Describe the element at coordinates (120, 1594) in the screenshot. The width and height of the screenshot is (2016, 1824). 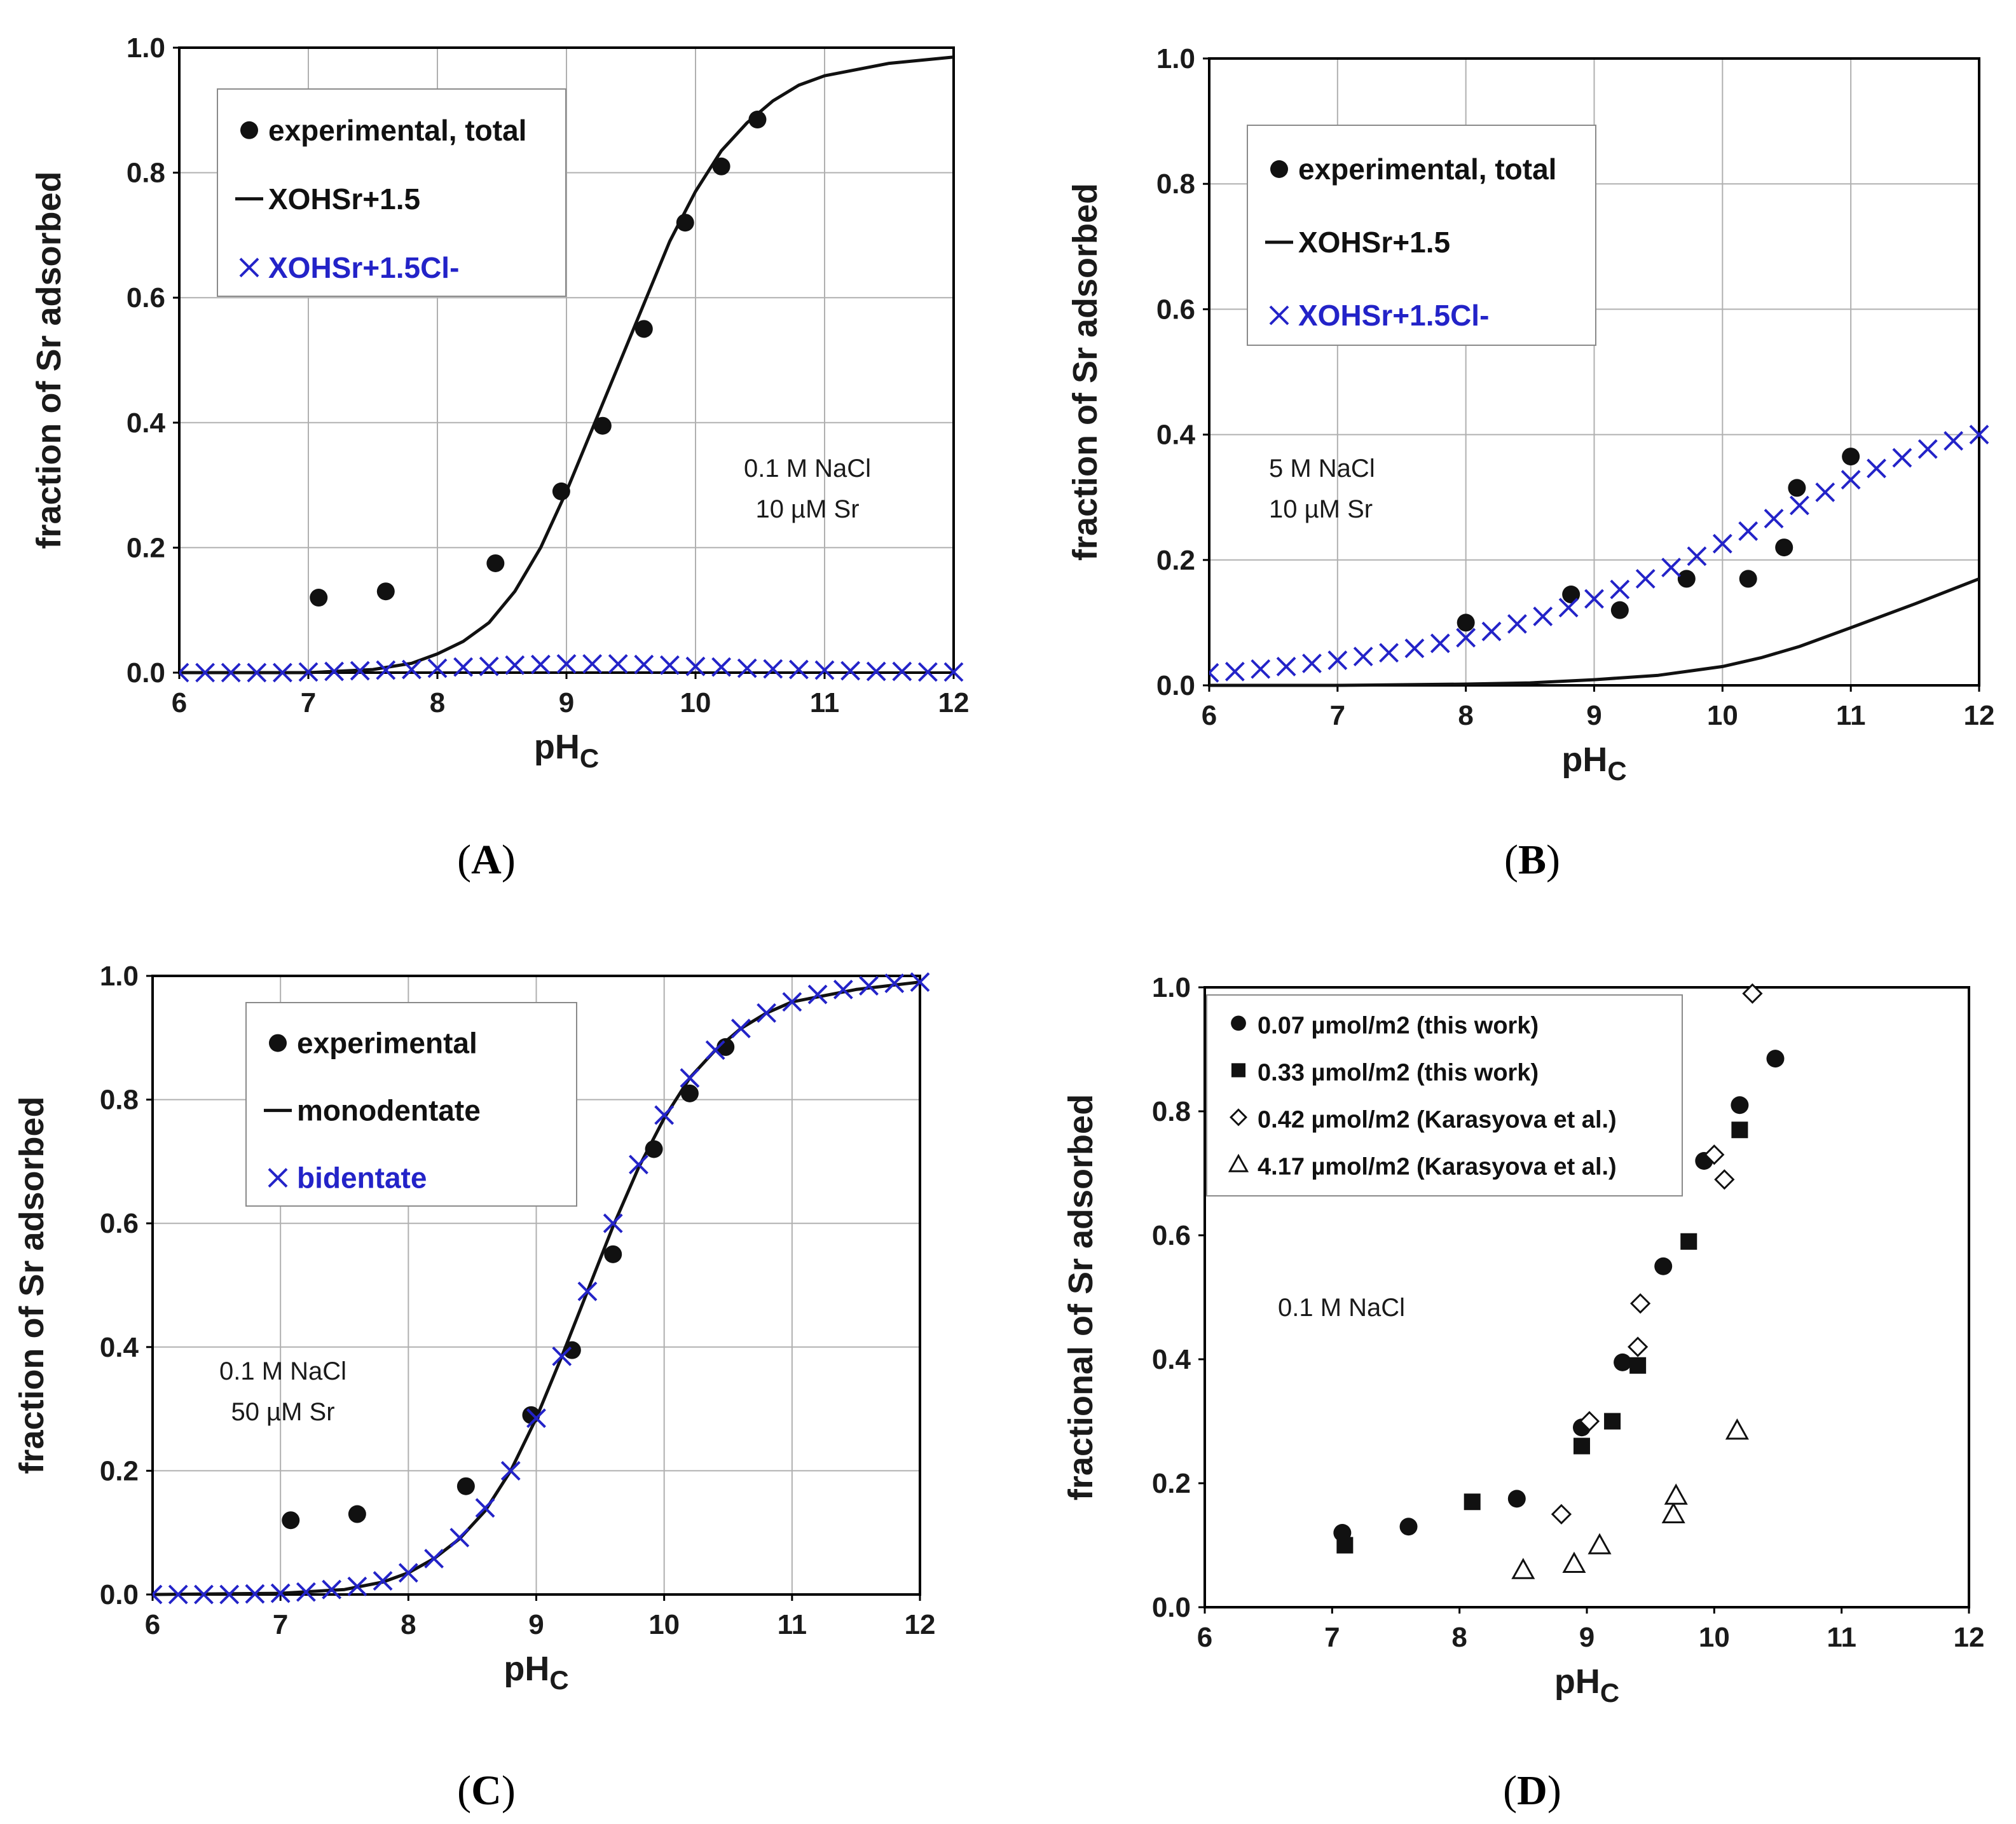
I see `y-tick-label: 0.0` at that location.